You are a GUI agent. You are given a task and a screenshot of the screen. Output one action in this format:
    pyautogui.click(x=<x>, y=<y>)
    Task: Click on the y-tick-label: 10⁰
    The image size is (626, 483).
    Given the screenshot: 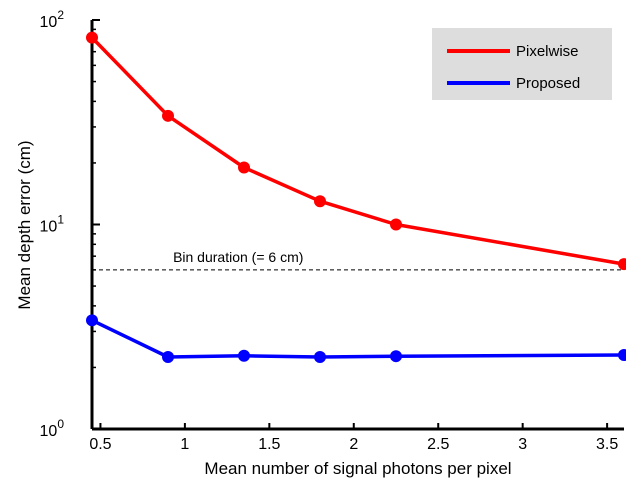 What is the action you would take?
    pyautogui.click(x=52, y=428)
    